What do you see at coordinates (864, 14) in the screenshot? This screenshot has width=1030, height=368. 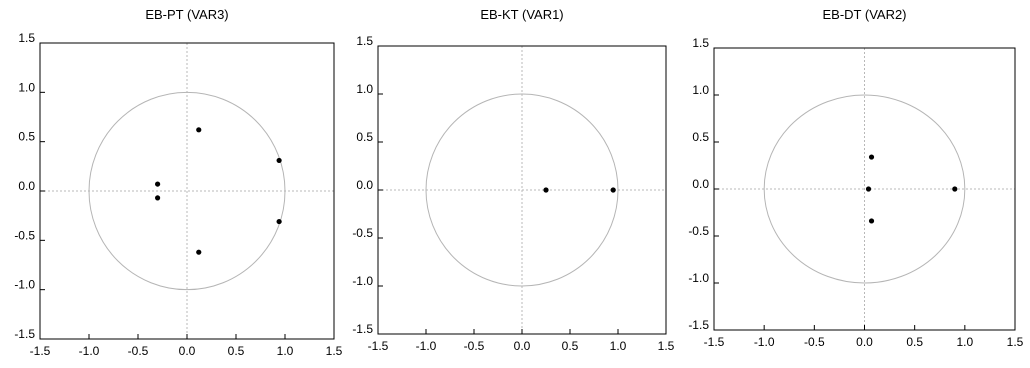 I see `chart-title: EB-DT (VAR2)` at bounding box center [864, 14].